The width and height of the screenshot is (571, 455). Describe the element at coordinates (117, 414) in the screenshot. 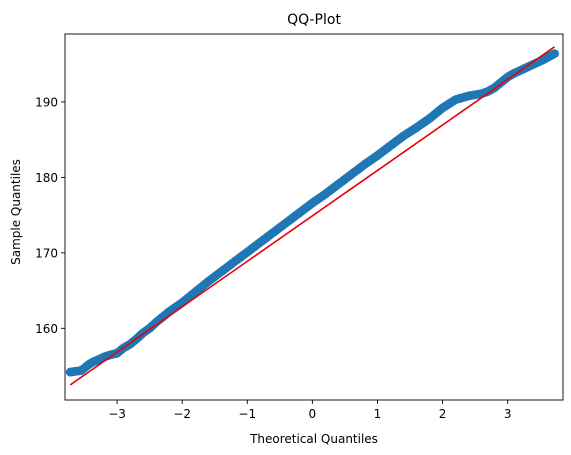

I see `x-tick-label: −3` at that location.